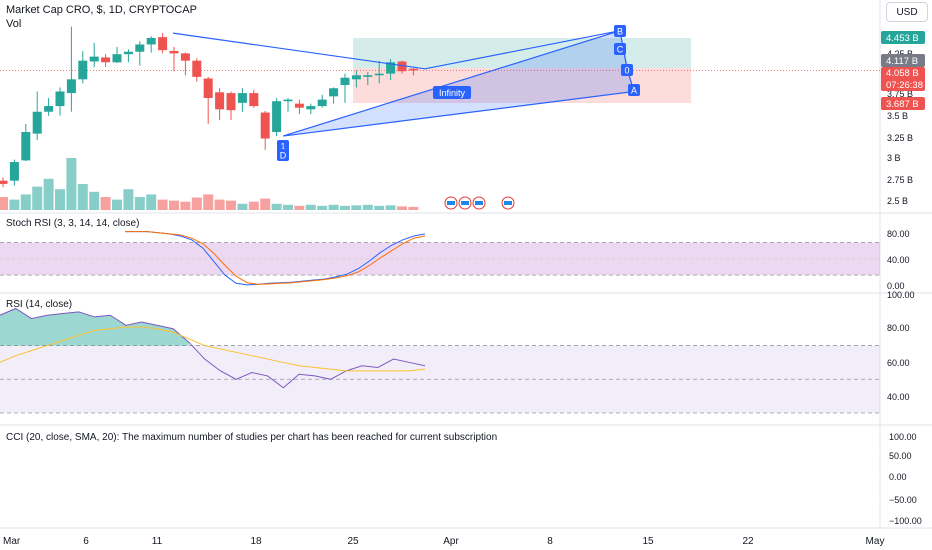 This screenshot has height=550, width=932. What do you see at coordinates (900, 94) in the screenshot?
I see `price-tick: 3.75 B` at bounding box center [900, 94].